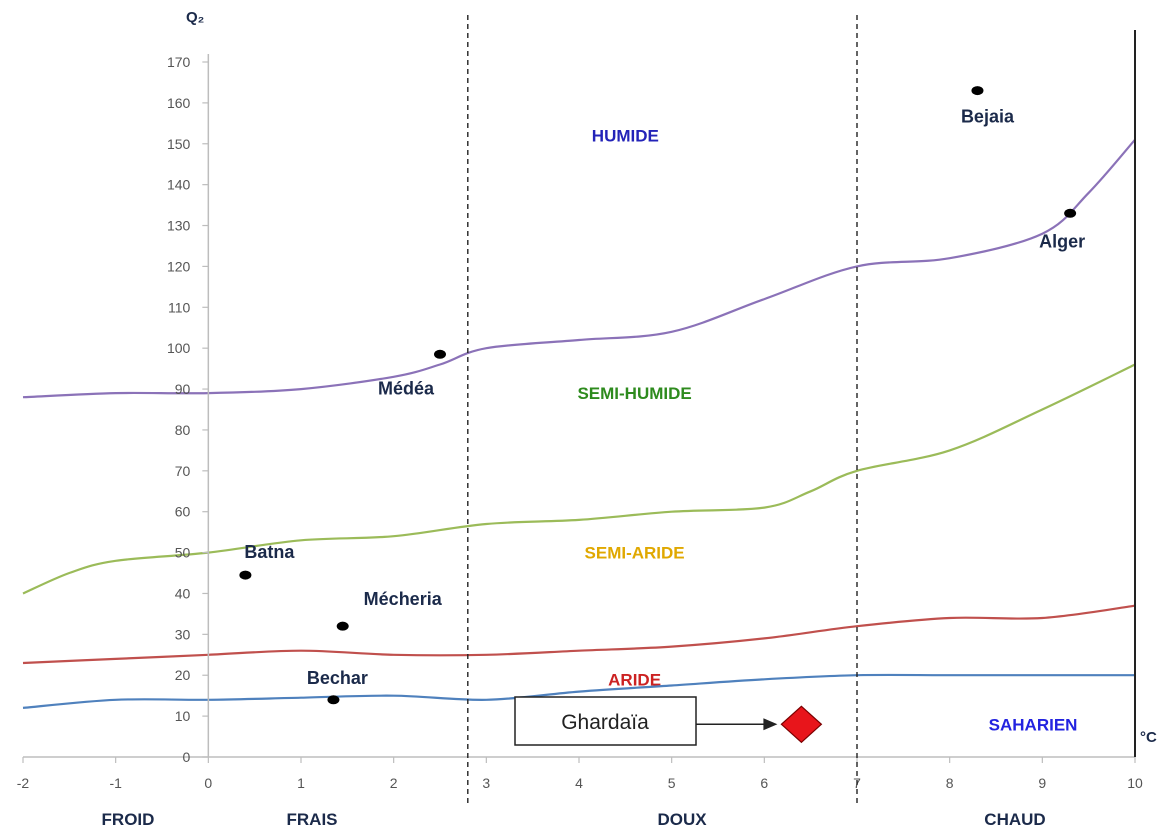 This screenshot has height=831, width=1175. I want to click on y-tick-label: 170, so click(179, 62).